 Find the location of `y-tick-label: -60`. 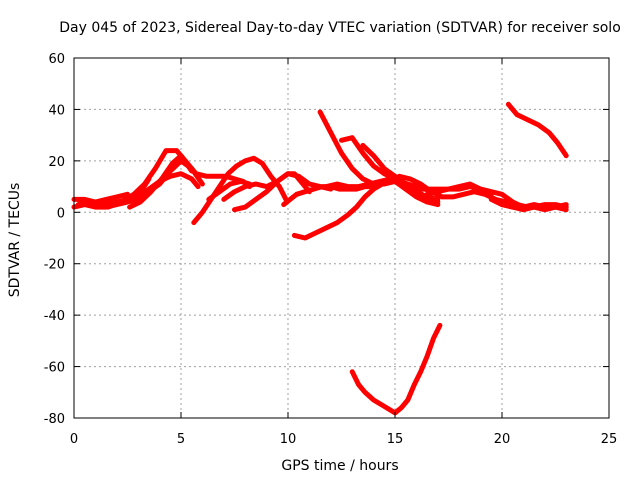

y-tick-label: -60 is located at coordinates (54, 368).